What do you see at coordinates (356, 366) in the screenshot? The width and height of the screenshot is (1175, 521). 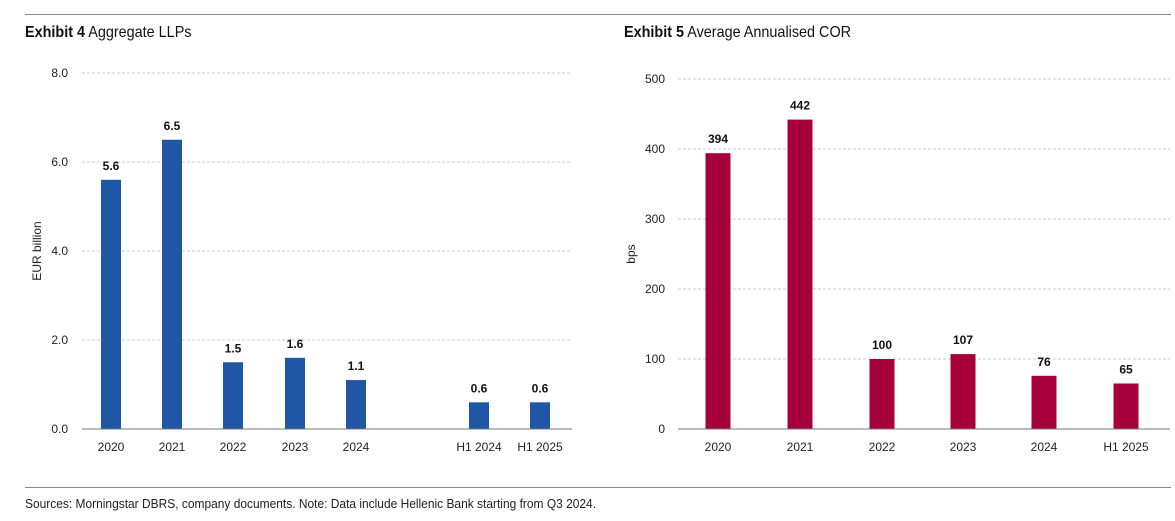 I see `llp-data-label: 1.1` at bounding box center [356, 366].